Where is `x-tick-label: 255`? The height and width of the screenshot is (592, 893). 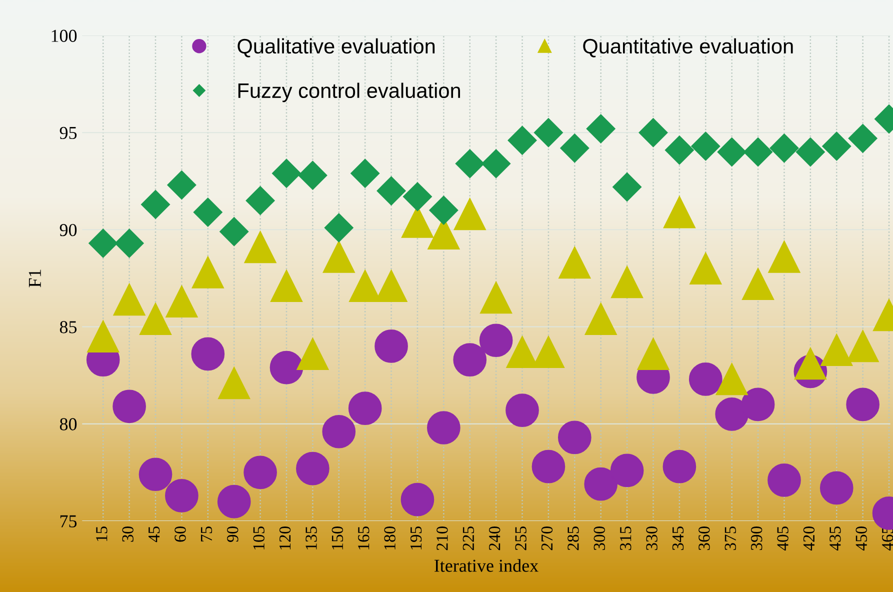
x-tick-label: 255 is located at coordinates (520, 538).